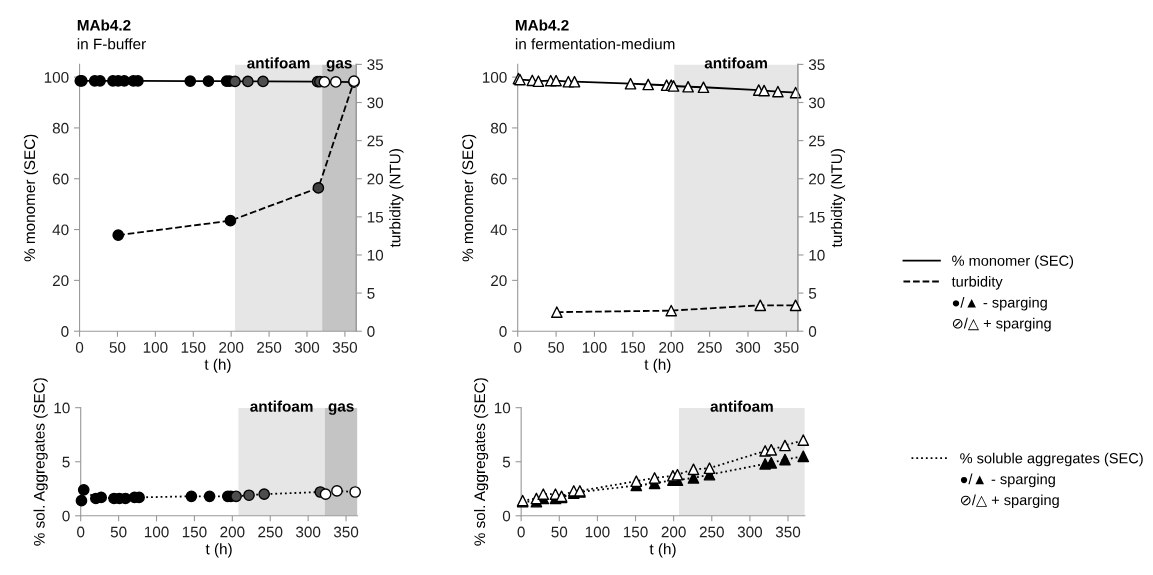 Image resolution: width=1153 pixels, height=575 pixels. I want to click on legend-label: % monomer (SEC), so click(1013, 262).